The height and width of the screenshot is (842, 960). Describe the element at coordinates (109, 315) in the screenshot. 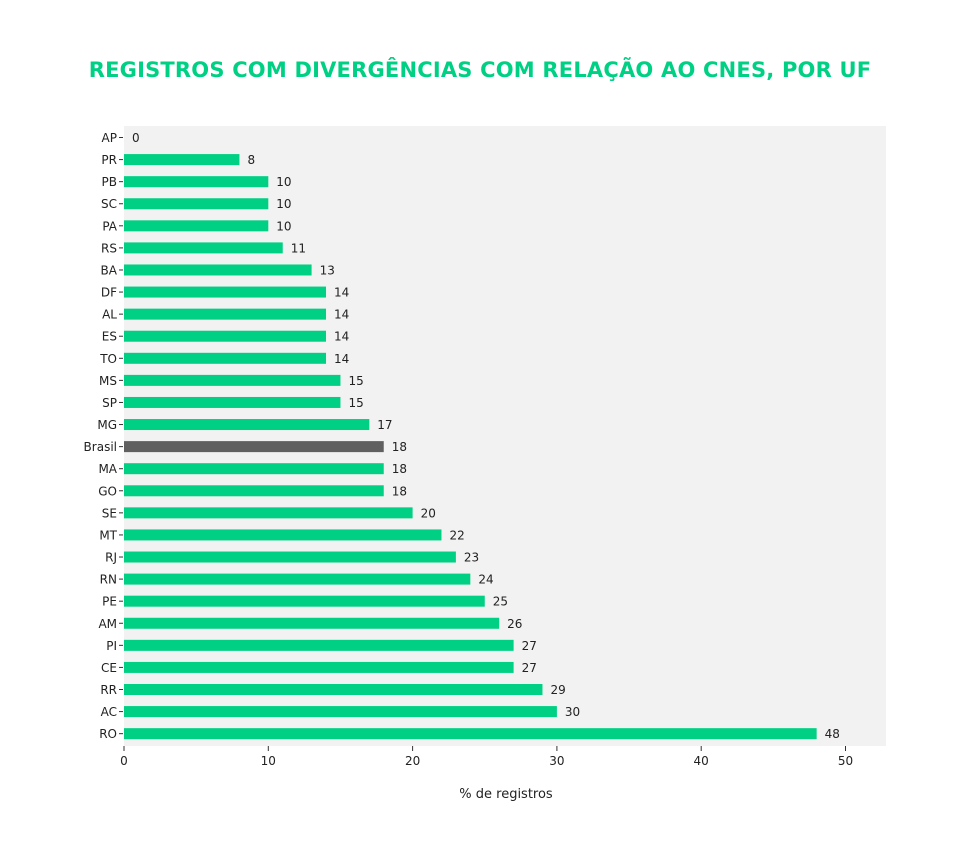

I see `y-tick-label: AL` at that location.